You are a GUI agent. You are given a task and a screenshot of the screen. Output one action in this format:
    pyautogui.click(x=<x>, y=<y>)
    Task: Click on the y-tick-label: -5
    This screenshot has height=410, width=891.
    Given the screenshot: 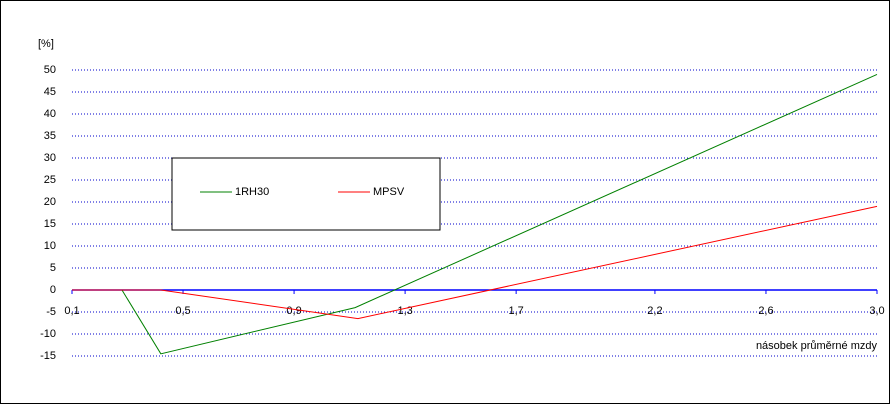 What is the action you would take?
    pyautogui.click(x=51, y=312)
    